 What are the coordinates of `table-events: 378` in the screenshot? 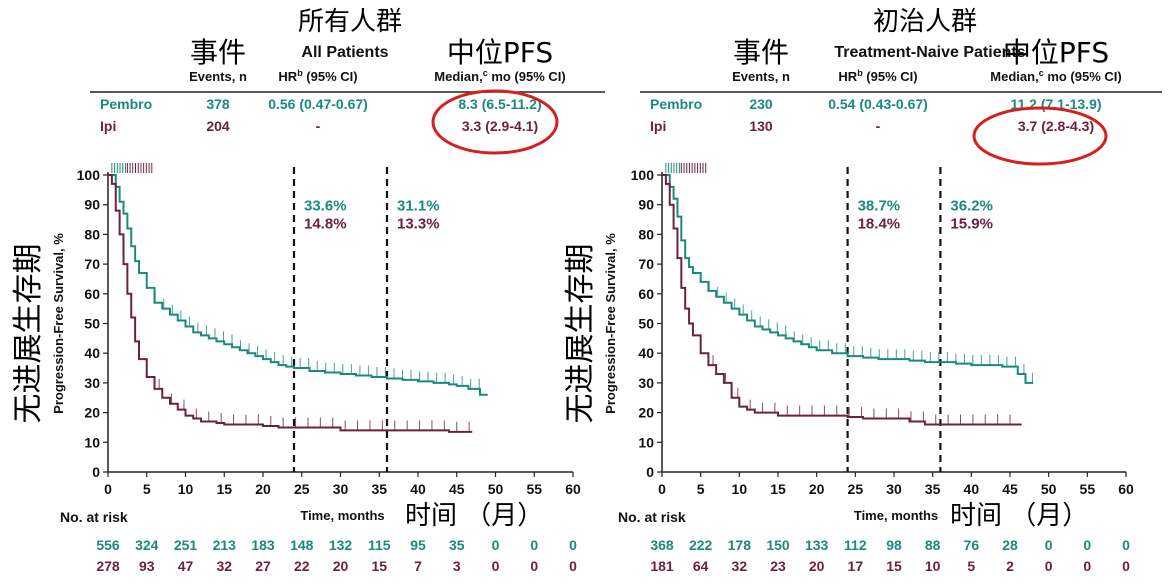 It's located at (218, 104).